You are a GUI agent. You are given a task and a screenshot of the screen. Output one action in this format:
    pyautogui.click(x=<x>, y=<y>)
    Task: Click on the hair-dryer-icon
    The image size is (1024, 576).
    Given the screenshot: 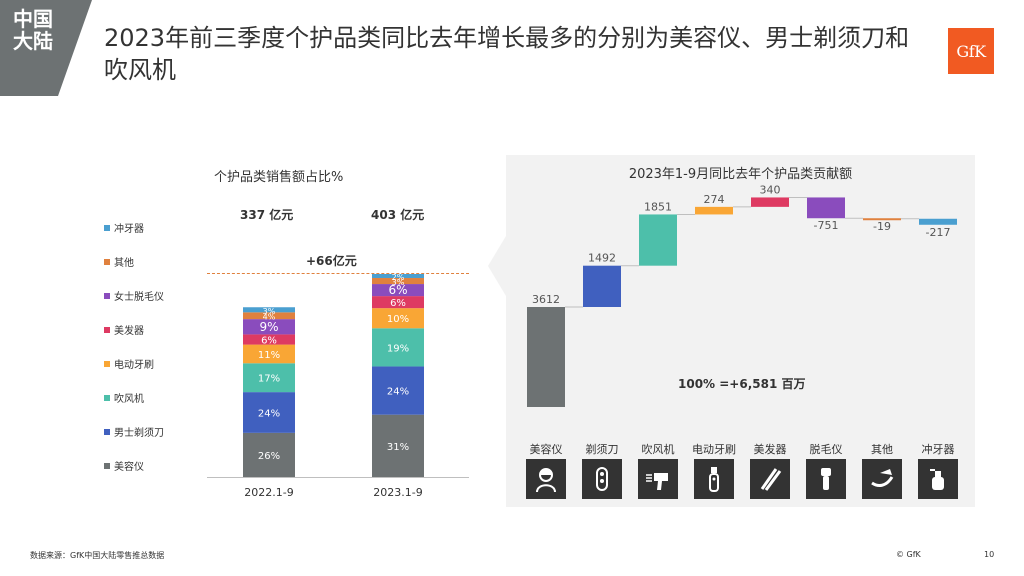 What is the action you would take?
    pyautogui.click(x=658, y=479)
    